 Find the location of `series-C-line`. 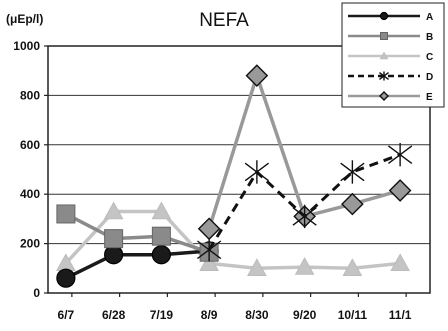

series-C-line is located at coordinates (232, 240).